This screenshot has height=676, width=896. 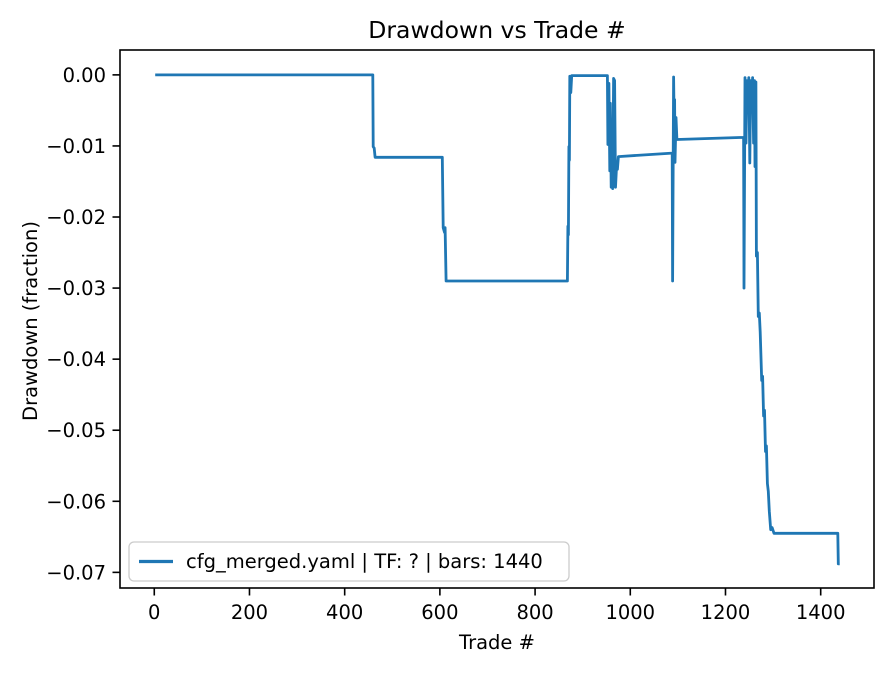 I want to click on x-tick-label: 600, so click(x=439, y=612).